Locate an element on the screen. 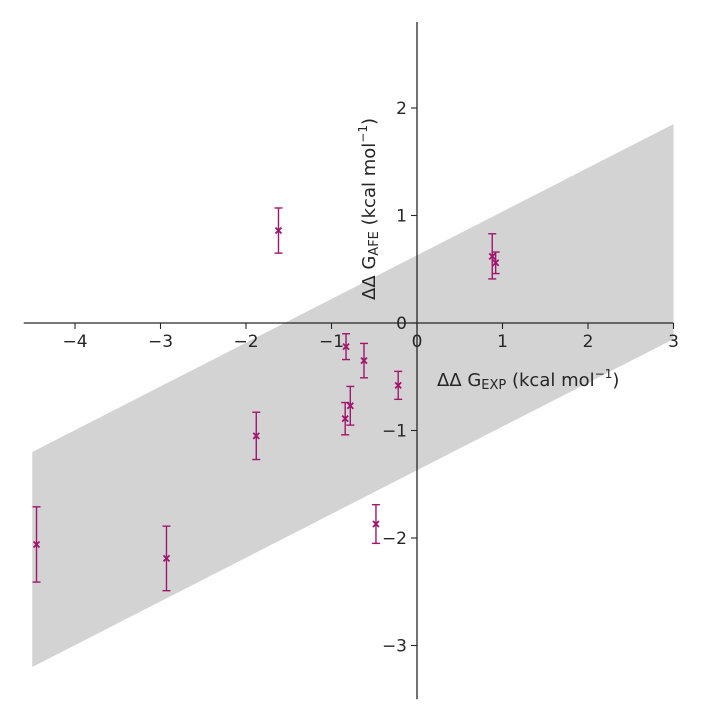 The height and width of the screenshot is (720, 720). x-tick-label: 3 is located at coordinates (673, 342).